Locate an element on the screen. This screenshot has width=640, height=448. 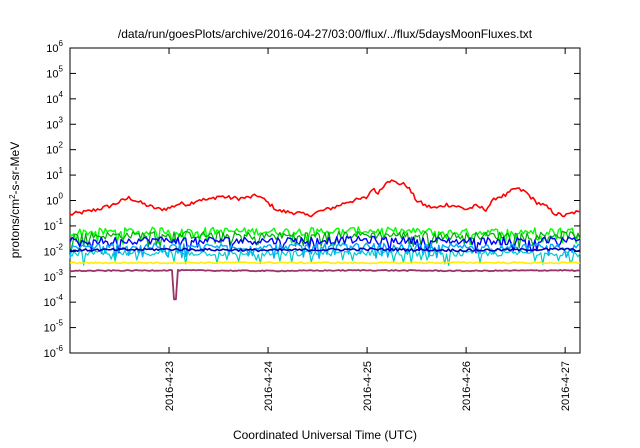
x-tick-label: 2016-4-27 is located at coordinates (566, 386).